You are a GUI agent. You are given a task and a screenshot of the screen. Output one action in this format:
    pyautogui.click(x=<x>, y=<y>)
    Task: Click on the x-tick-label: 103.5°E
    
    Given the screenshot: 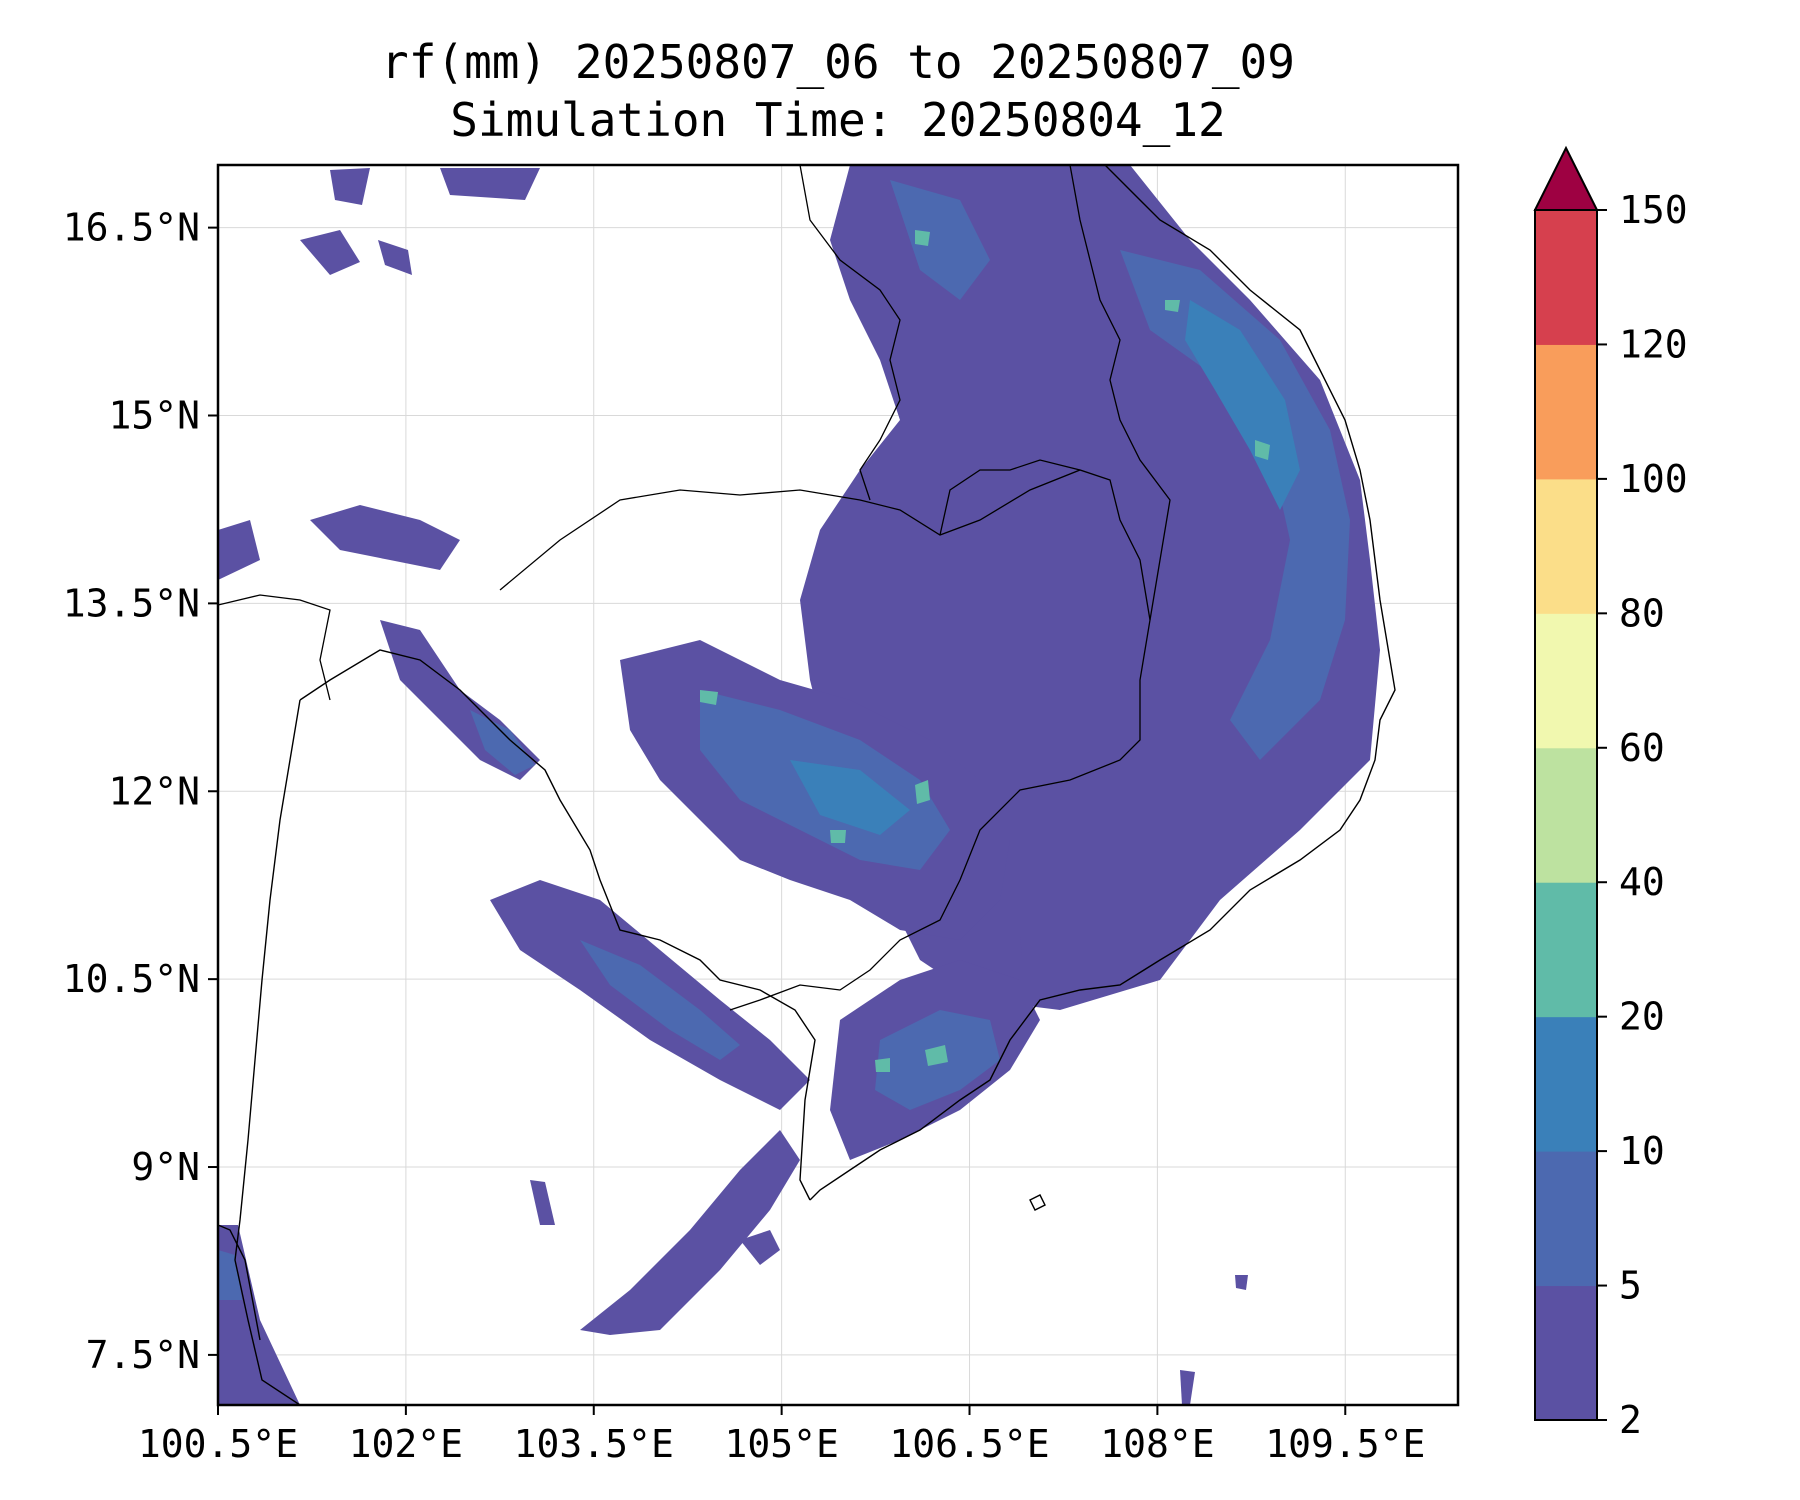 What is the action you would take?
    pyautogui.click(x=594, y=1444)
    